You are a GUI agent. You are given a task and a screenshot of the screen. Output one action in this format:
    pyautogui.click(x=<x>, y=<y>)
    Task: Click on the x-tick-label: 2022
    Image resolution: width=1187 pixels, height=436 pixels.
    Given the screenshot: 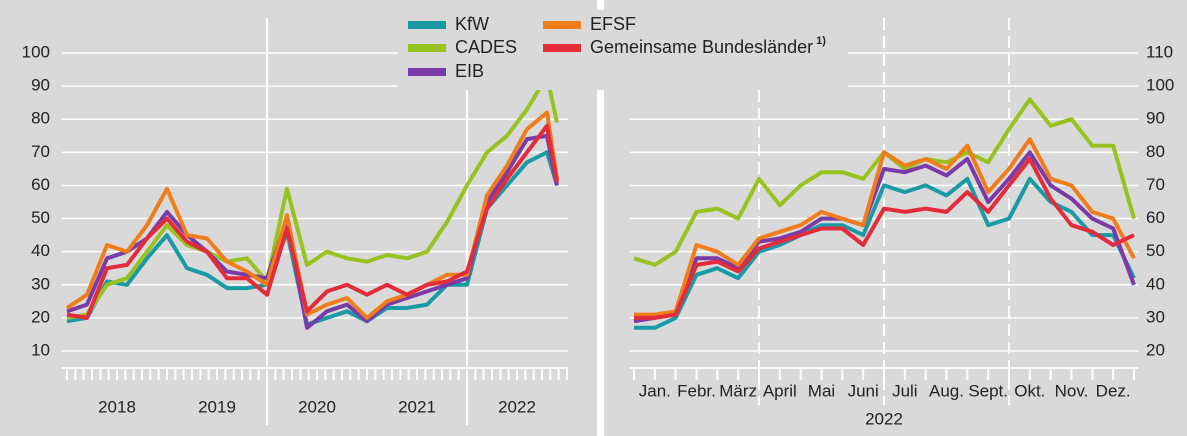 What is the action you would take?
    pyautogui.click(x=517, y=406)
    